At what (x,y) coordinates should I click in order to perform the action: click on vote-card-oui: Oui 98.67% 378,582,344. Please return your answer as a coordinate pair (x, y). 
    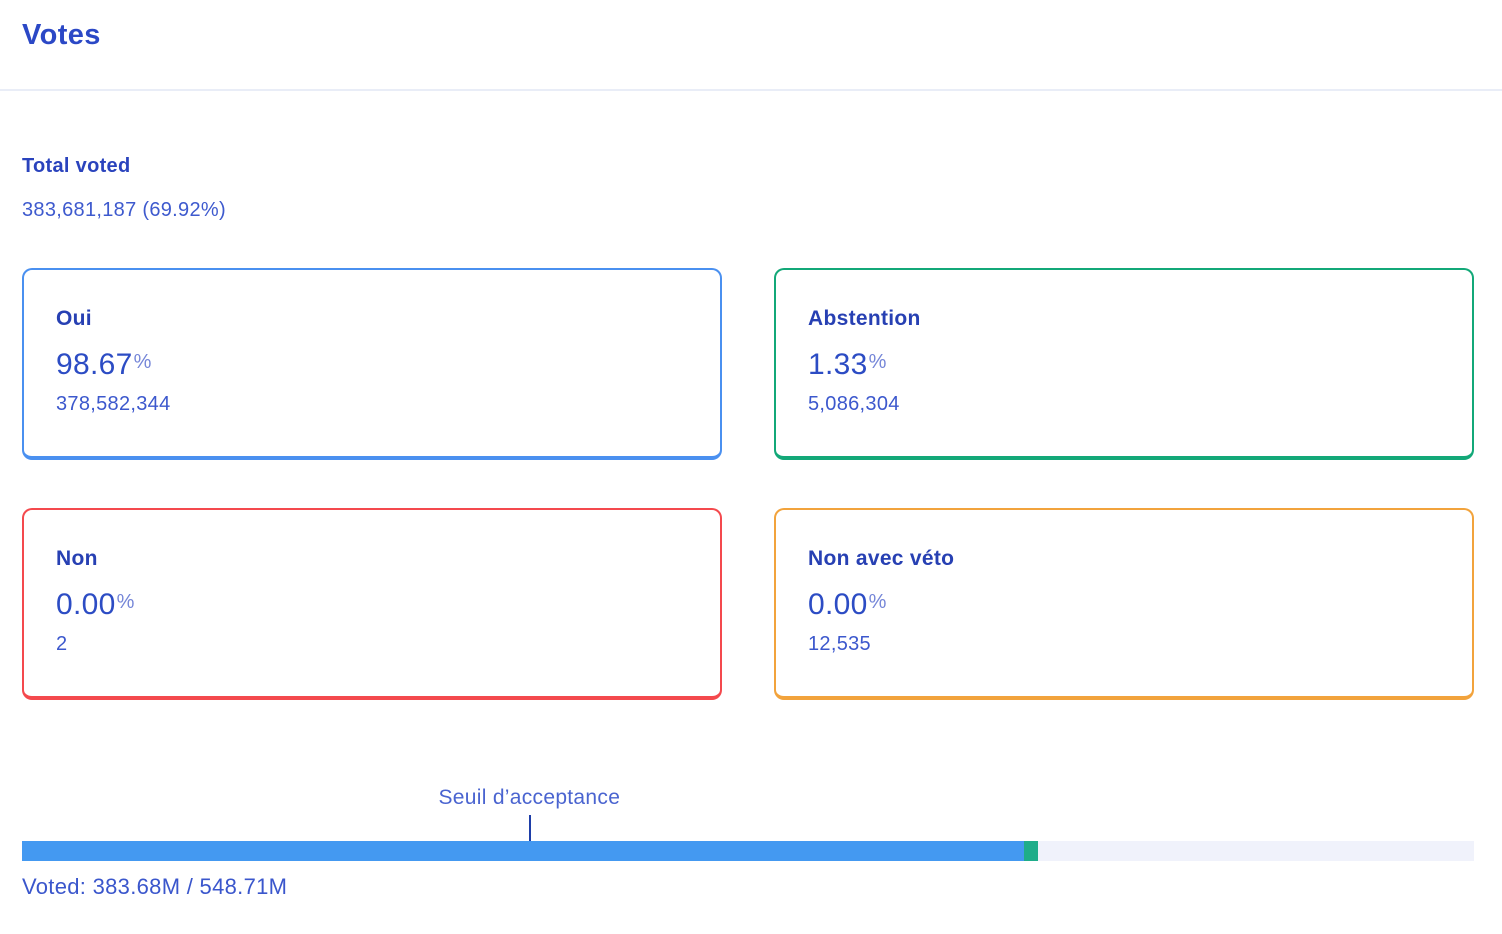
    Looking at the image, I should click on (372, 364).